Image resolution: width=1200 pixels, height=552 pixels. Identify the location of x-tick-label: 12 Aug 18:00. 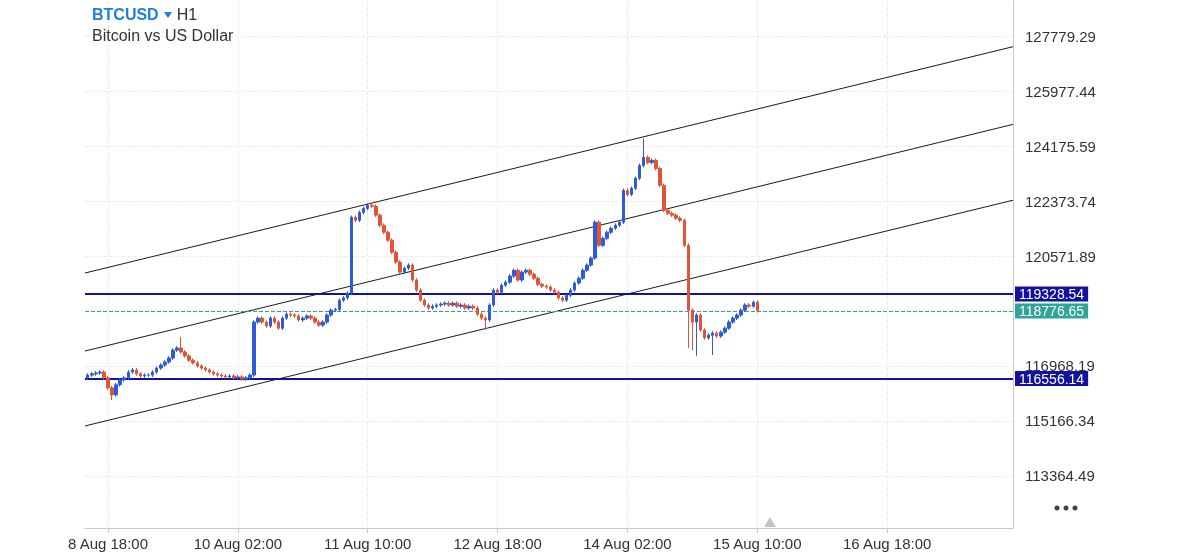
(497, 543).